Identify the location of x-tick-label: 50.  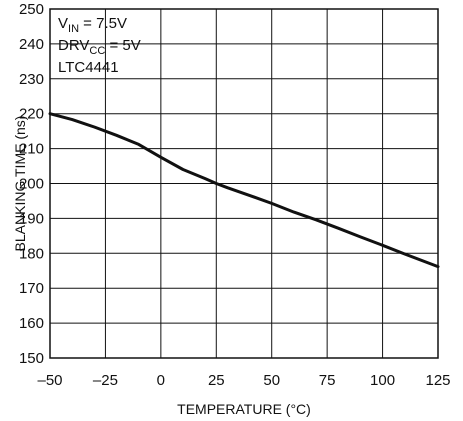
(271, 380).